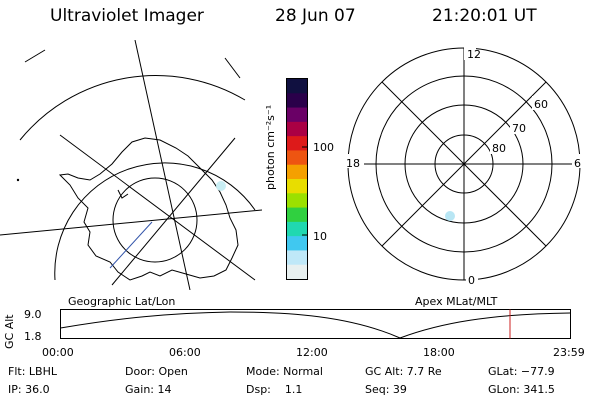 The width and height of the screenshot is (600, 400). Describe the element at coordinates (315, 16) in the screenshot. I see `date-label: 28 Jun 07` at that location.